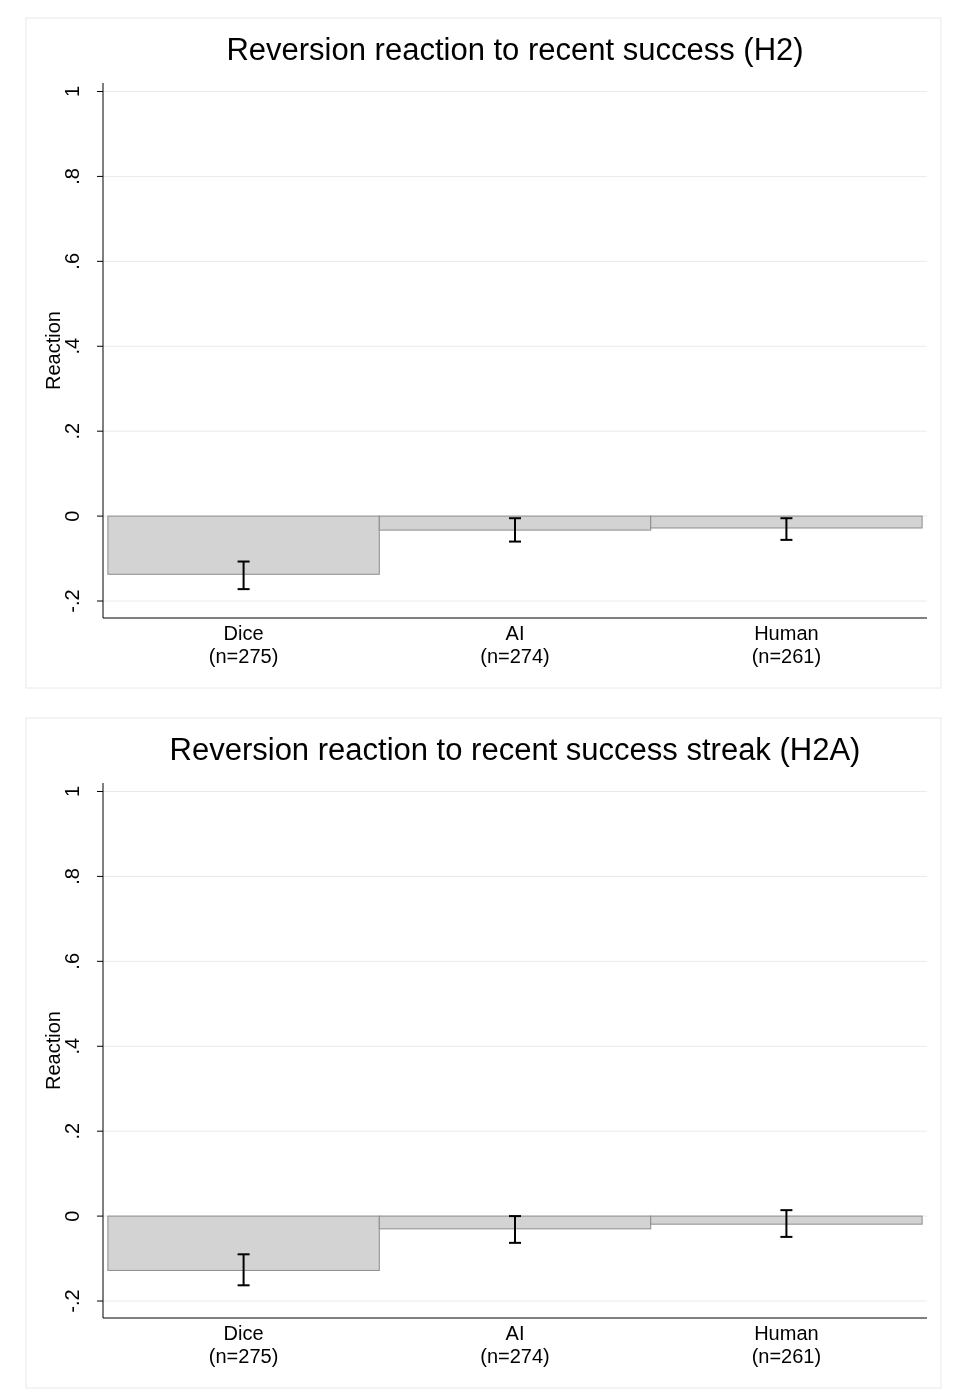 The width and height of the screenshot is (961, 1399). Describe the element at coordinates (515, 749) in the screenshot. I see `chart-title: Reversion reaction to recent success streak (H2A)` at that location.